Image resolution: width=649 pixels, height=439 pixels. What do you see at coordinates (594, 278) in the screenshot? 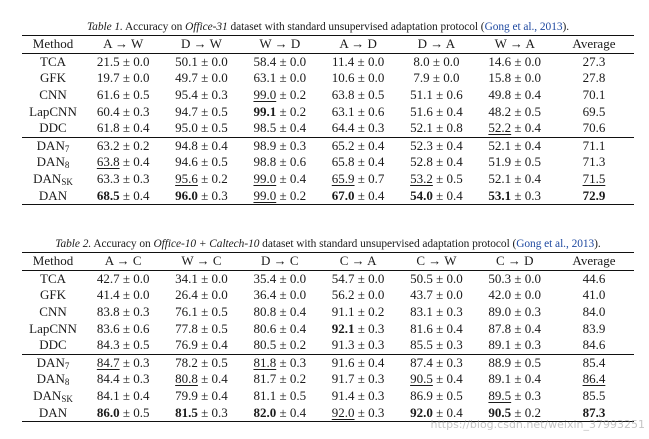
I see `average-value: 44.6` at bounding box center [594, 278].